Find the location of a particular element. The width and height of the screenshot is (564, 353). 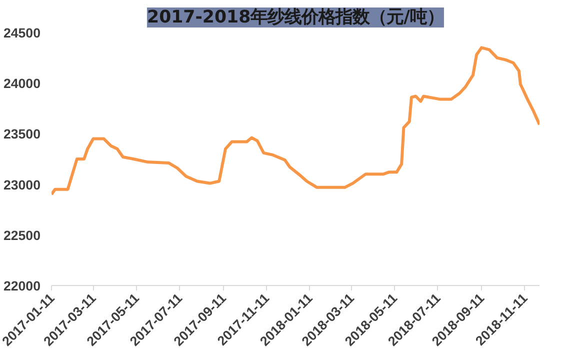

y-tick-label: 23000 is located at coordinates (21, 184).